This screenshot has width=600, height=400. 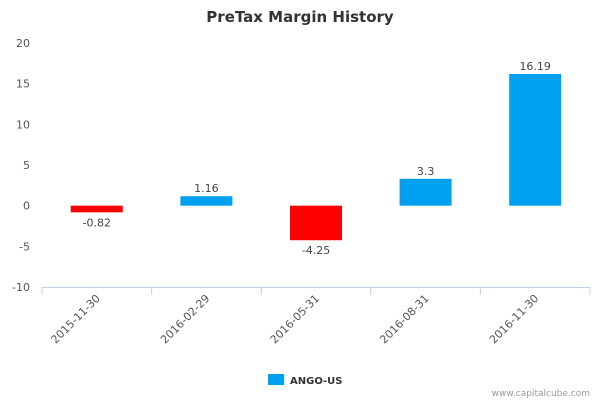 What do you see at coordinates (541, 394) in the screenshot?
I see `credit-text: www.capitalcube.com` at bounding box center [541, 394].